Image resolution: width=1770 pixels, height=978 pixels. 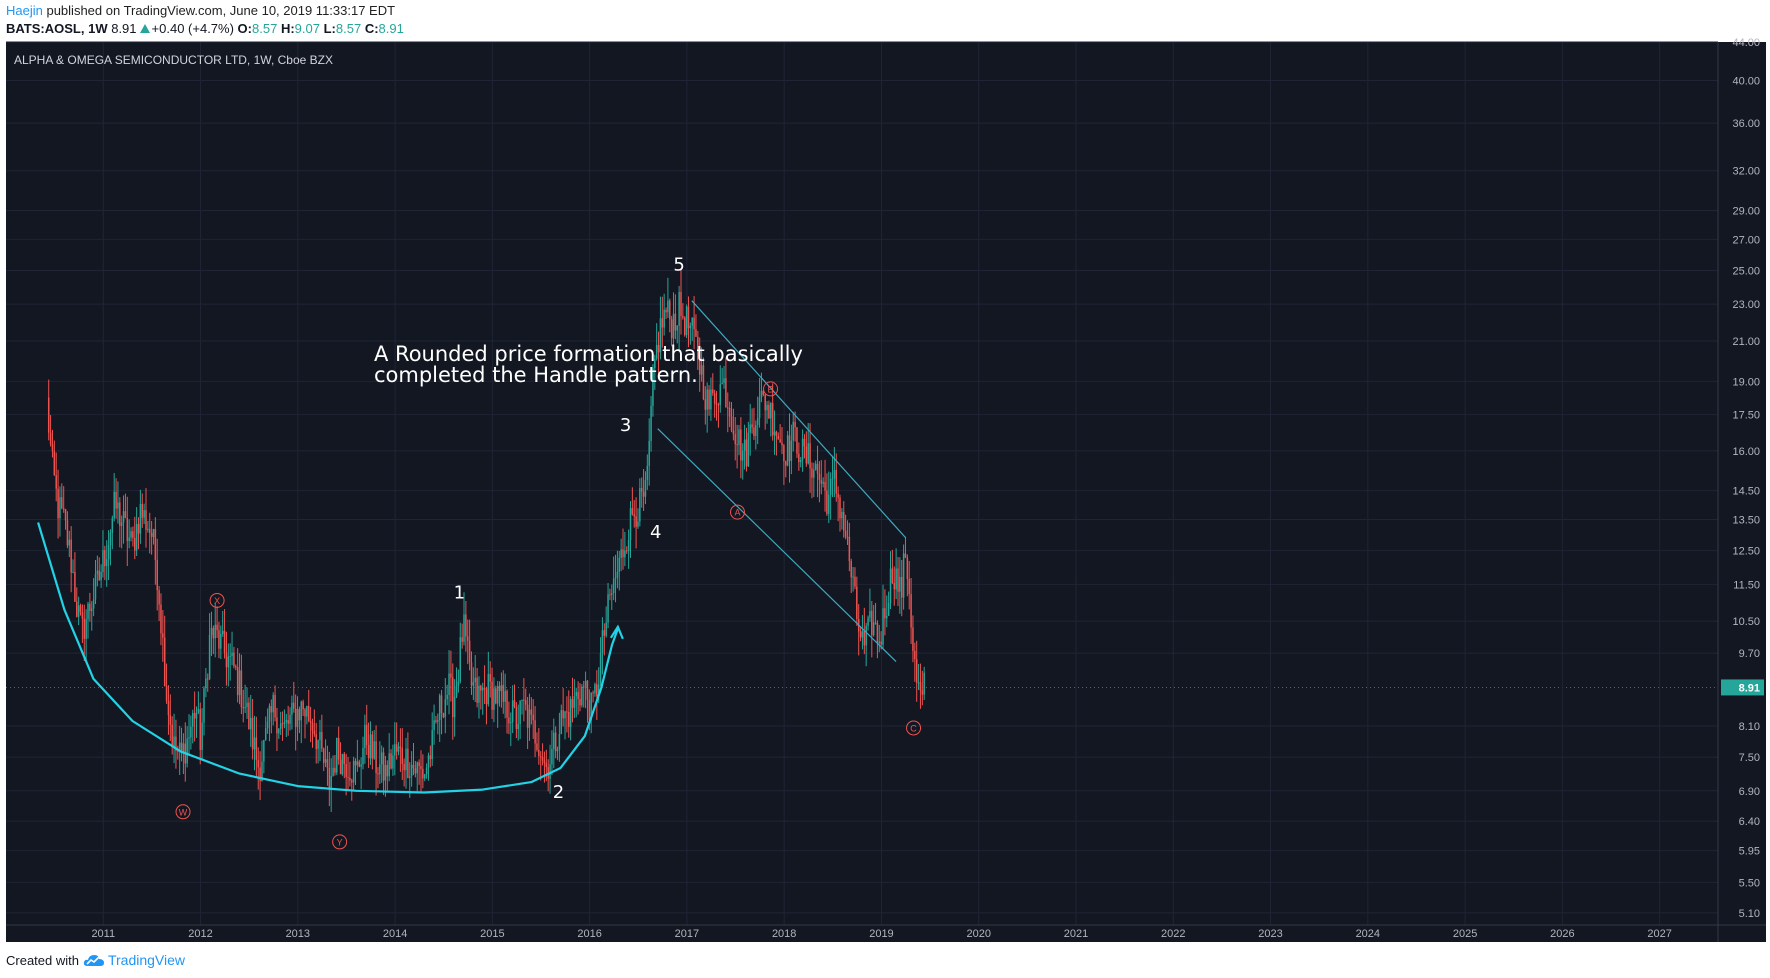 What do you see at coordinates (265, 28) in the screenshot?
I see `open-value: 8.57` at bounding box center [265, 28].